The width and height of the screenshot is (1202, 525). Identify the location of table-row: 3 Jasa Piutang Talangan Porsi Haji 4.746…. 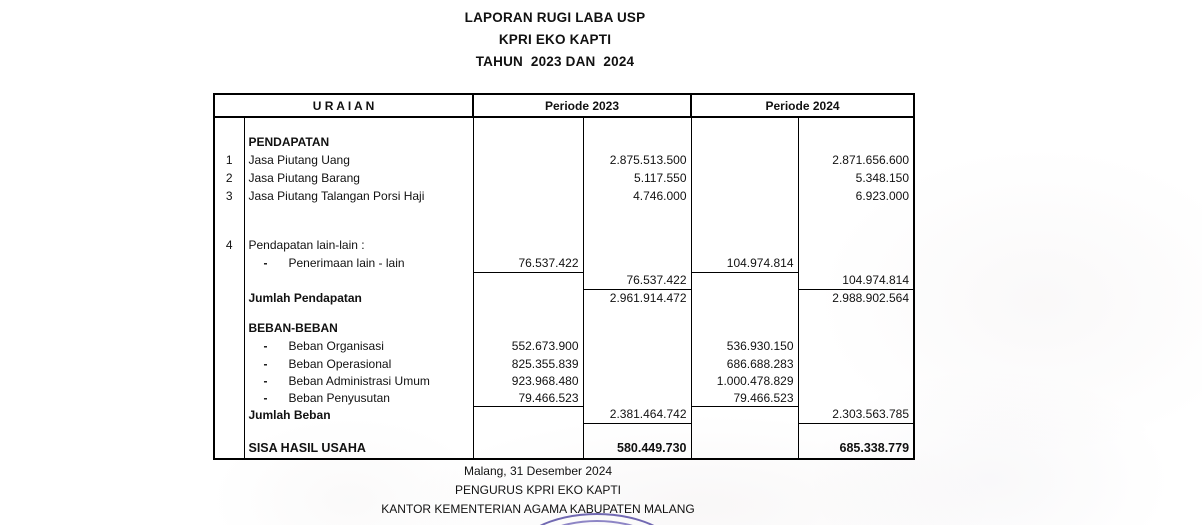
(564, 196).